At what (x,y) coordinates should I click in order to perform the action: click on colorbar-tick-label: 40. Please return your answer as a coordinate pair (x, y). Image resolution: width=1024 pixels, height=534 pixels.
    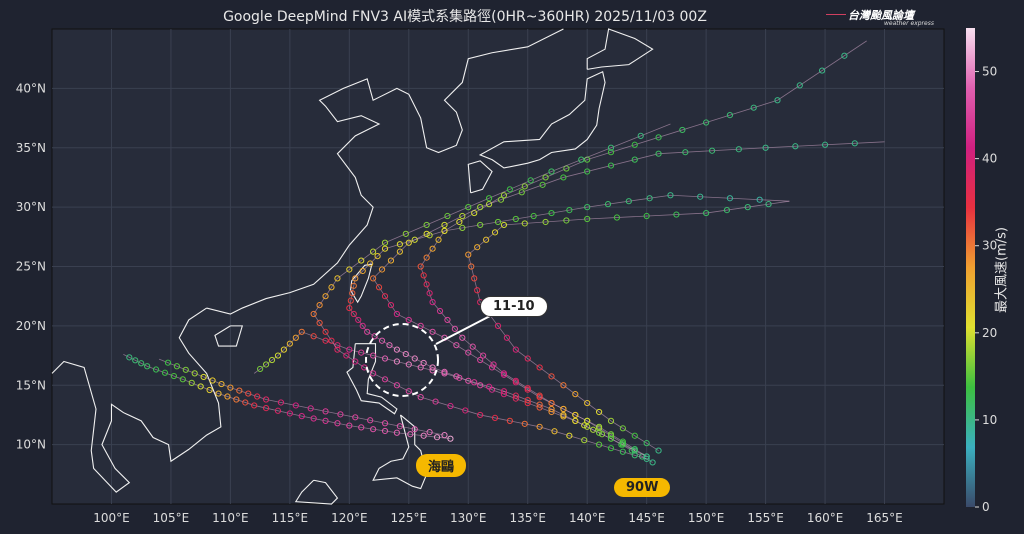
    Looking at the image, I should click on (989, 159).